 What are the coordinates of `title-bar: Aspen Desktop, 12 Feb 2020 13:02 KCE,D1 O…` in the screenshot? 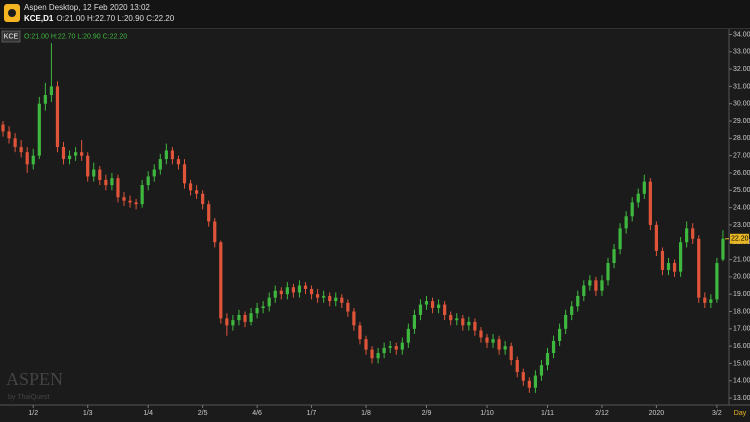 It's located at (375, 14).